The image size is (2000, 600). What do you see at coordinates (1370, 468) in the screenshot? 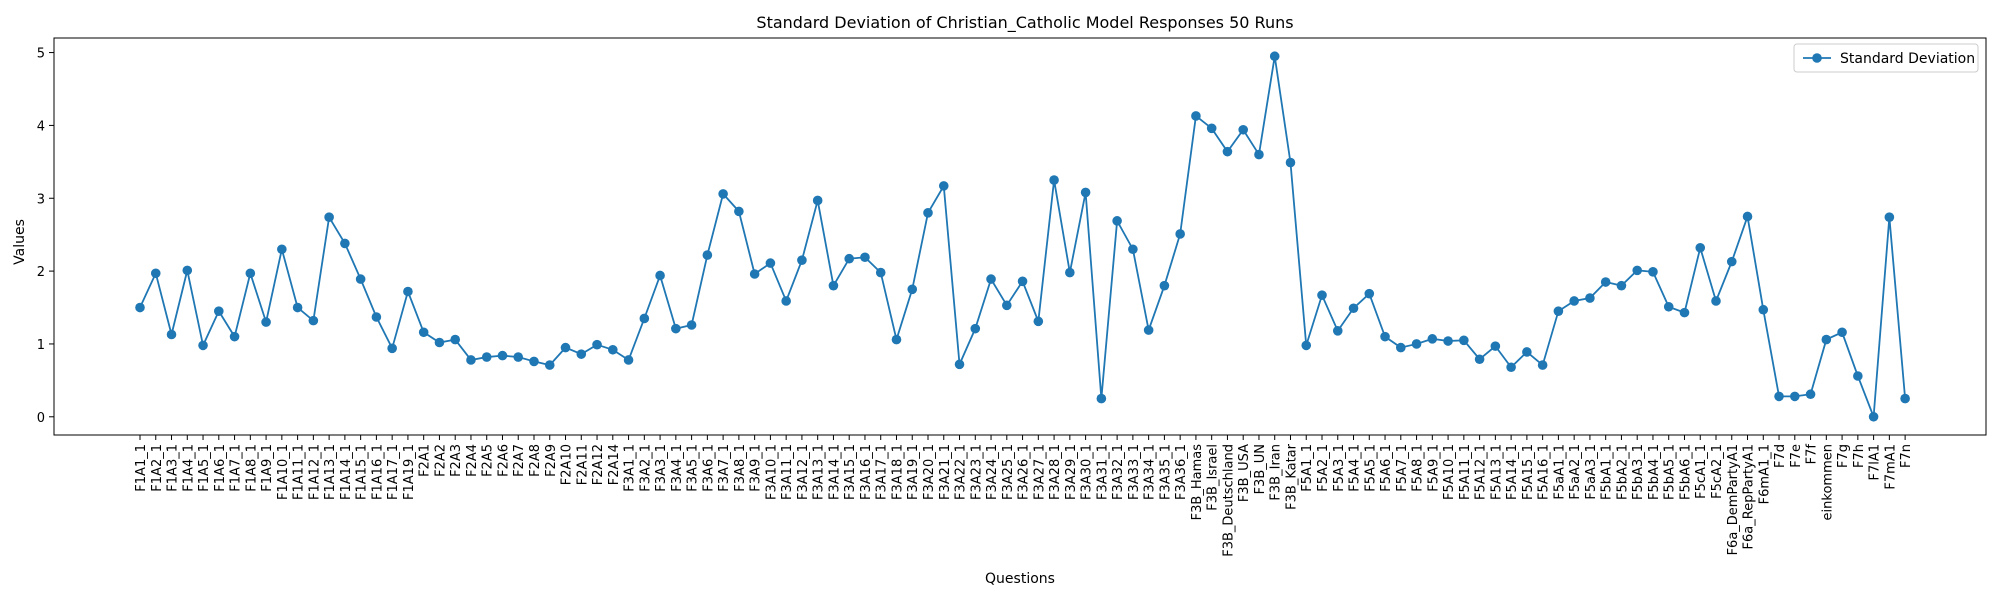
I see `x-tick-label: F5A5_1` at bounding box center [1370, 468].